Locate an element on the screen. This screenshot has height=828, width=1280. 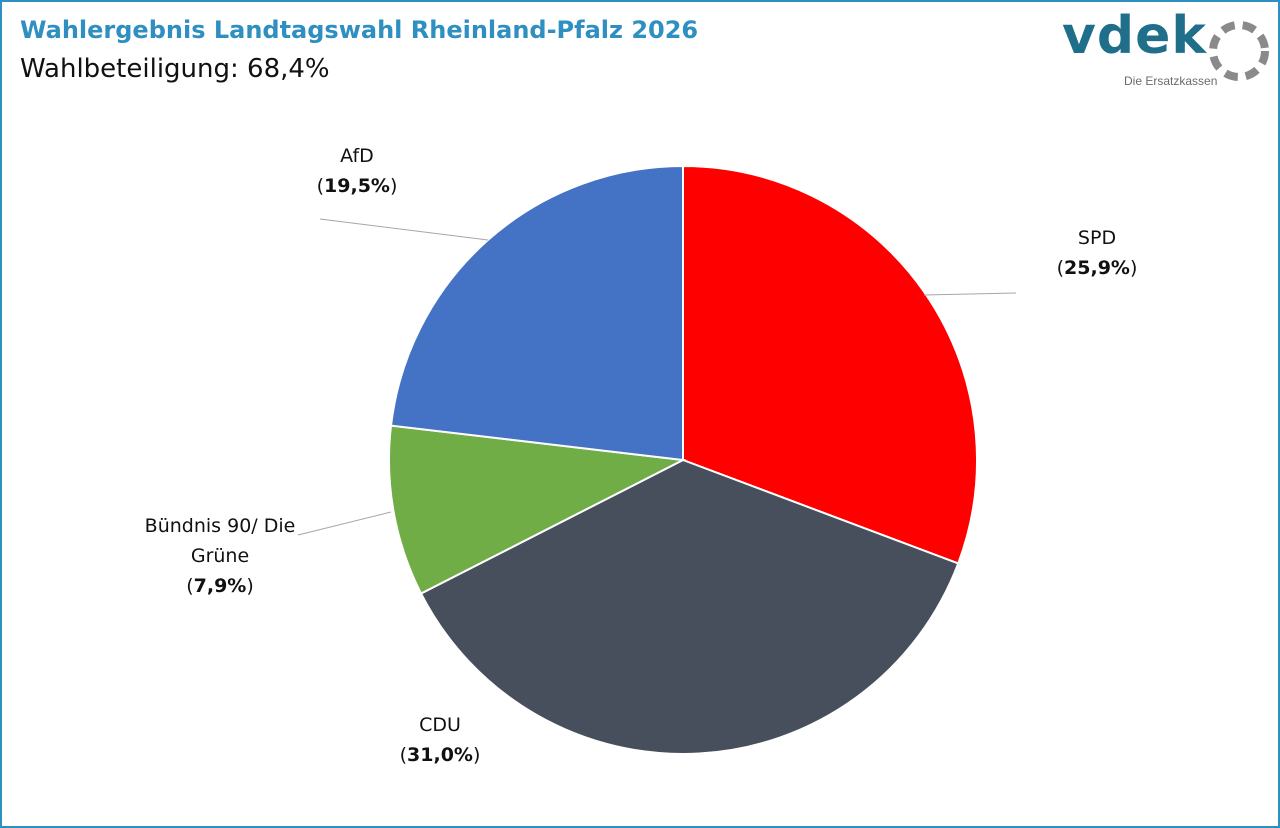
leader-line-b-ndnis-90-die-gr-ne is located at coordinates (344, 523).